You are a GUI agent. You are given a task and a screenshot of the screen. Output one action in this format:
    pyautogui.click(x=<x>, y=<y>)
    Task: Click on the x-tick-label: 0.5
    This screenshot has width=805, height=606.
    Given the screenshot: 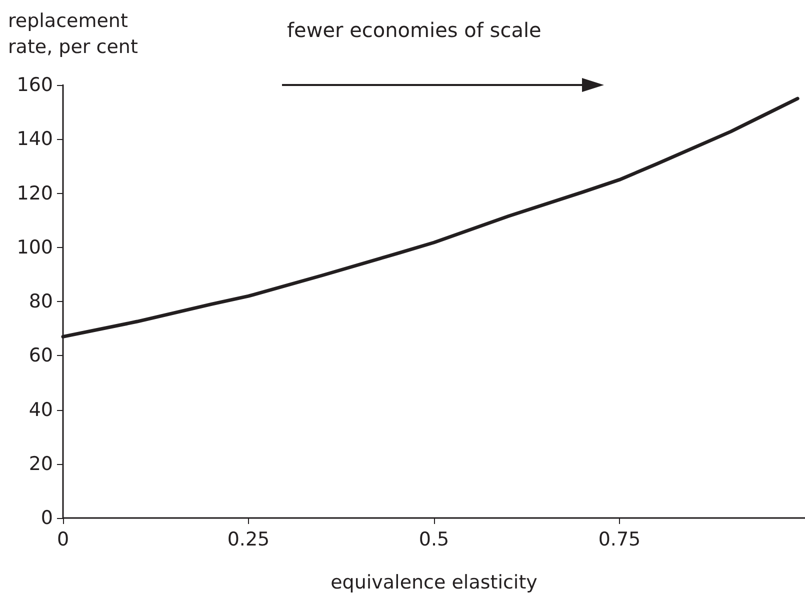 What is the action you would take?
    pyautogui.click(x=434, y=539)
    